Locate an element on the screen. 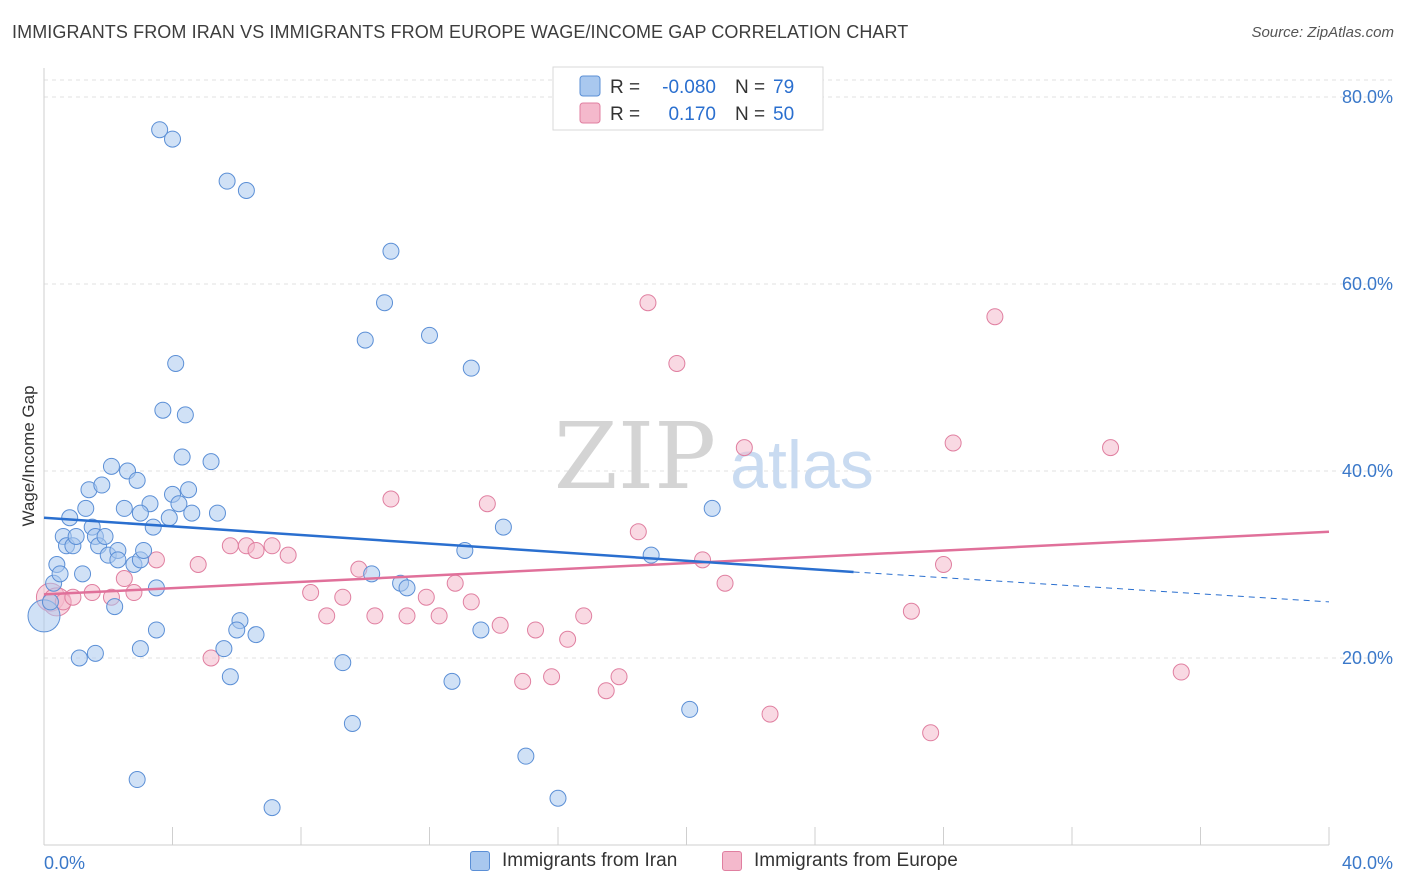 This screenshot has width=1406, height=892. legend-n-value-iran: 79 is located at coordinates (783, 87).